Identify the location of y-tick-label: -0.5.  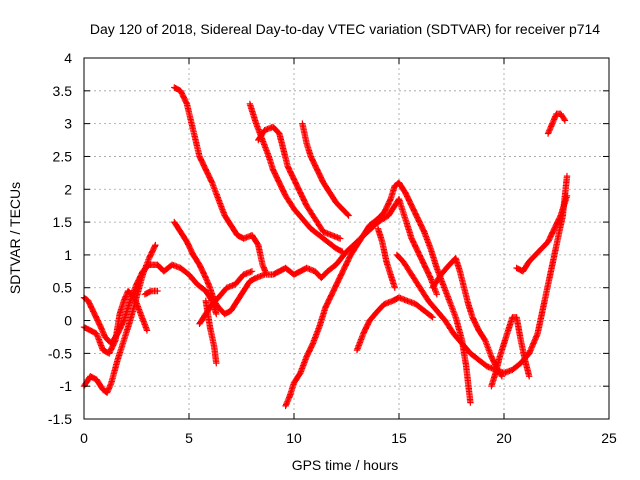
(60, 353).